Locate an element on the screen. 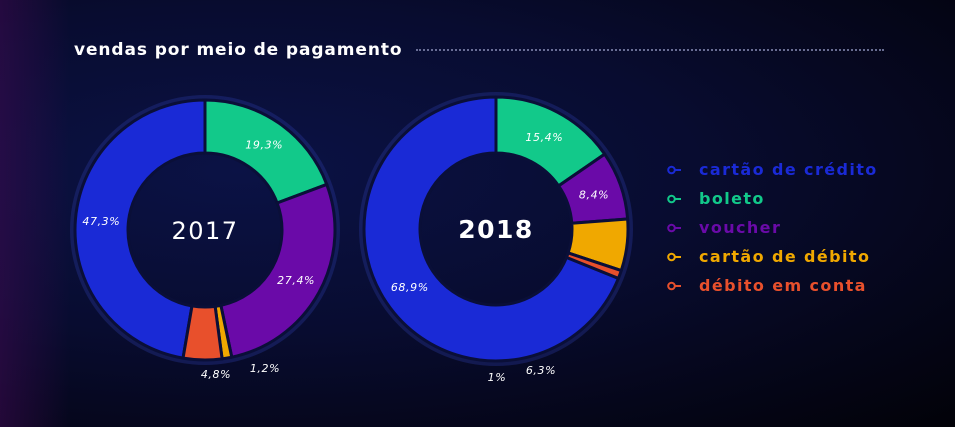 This screenshot has width=955, height=427. legend-label: débito em conta is located at coordinates (783, 285).